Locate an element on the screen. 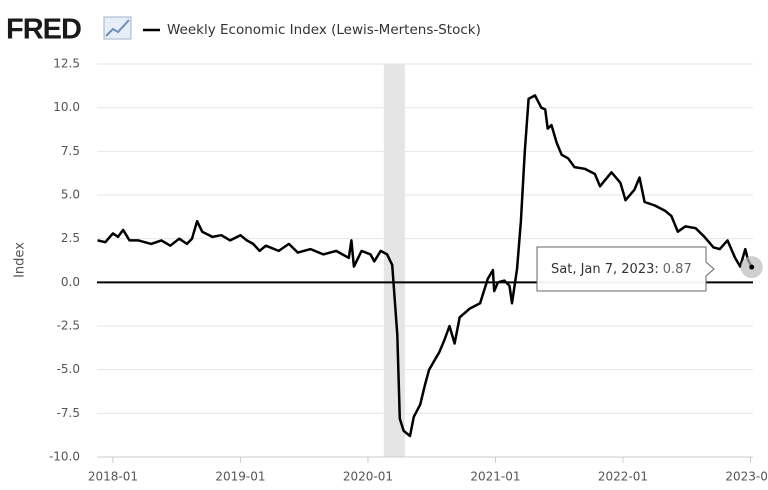 The width and height of the screenshot is (768, 490). y-tick-label: -5.0 is located at coordinates (68, 369).